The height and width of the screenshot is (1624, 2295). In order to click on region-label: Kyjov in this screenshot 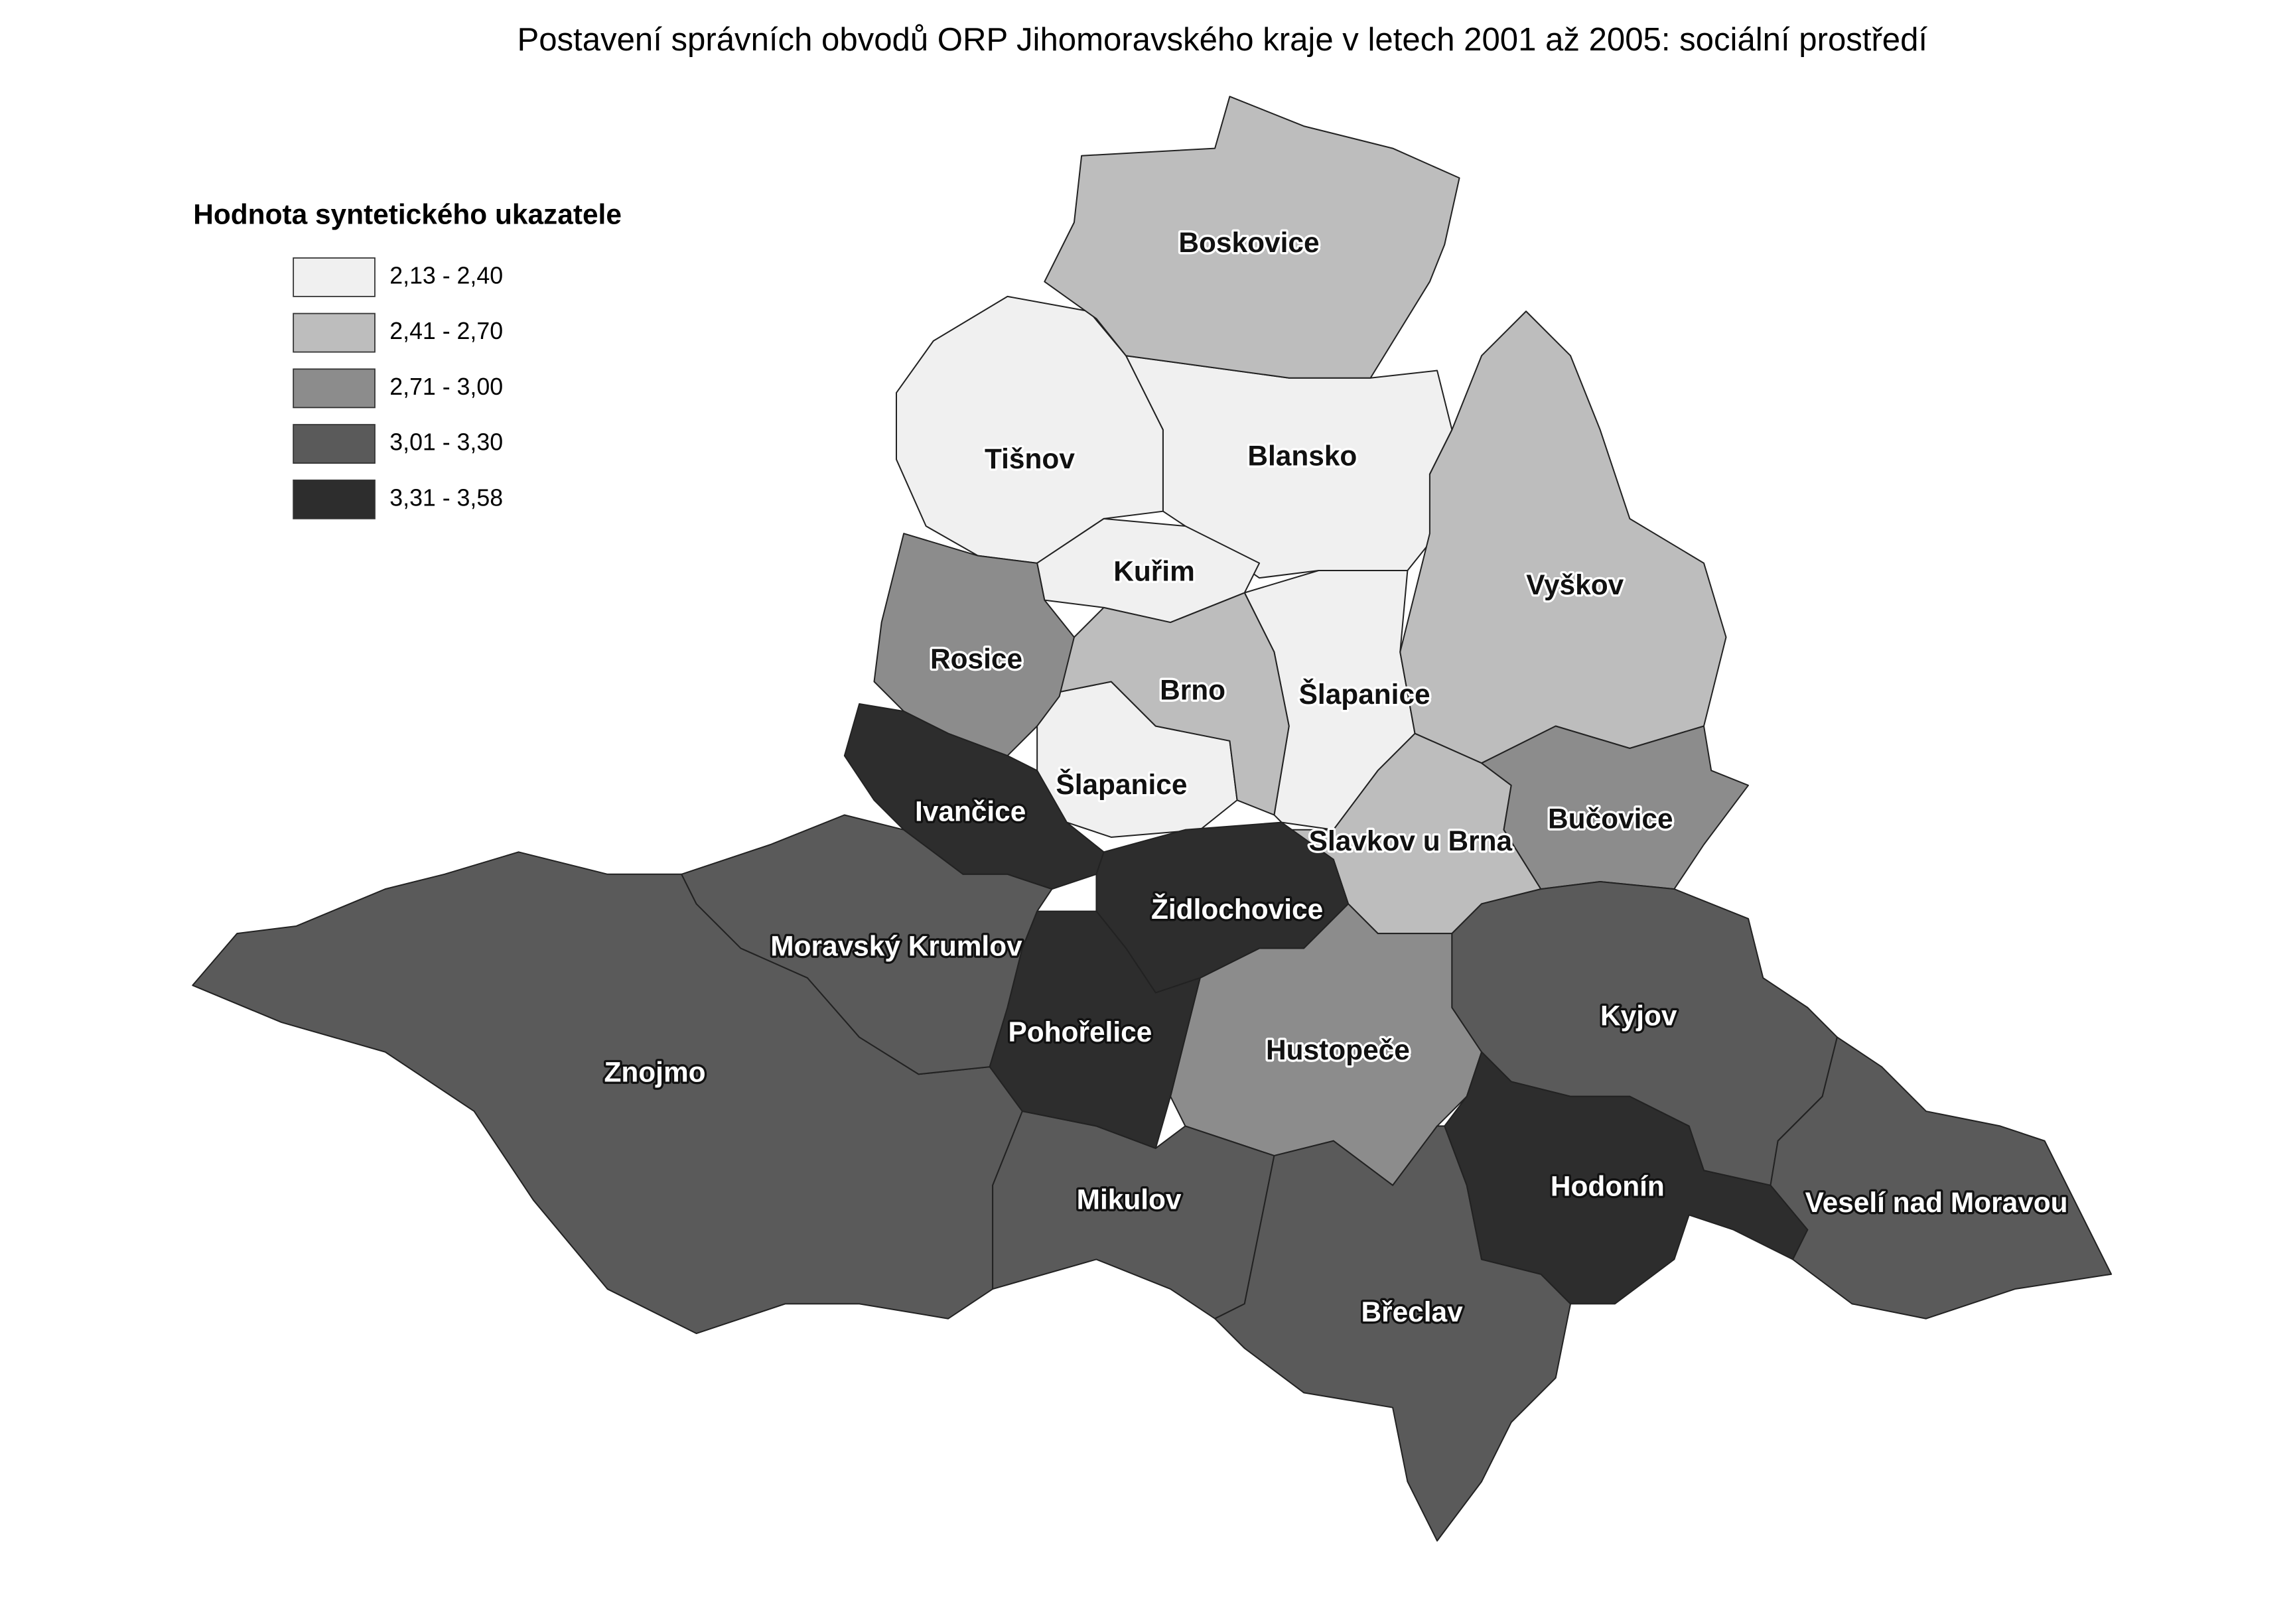, I will do `click(1639, 1016)`.